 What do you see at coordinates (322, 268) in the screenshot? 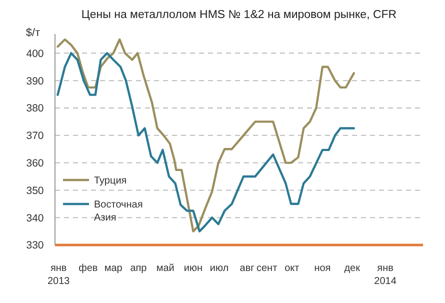
I see `x-tick-label: ноя` at bounding box center [322, 268].